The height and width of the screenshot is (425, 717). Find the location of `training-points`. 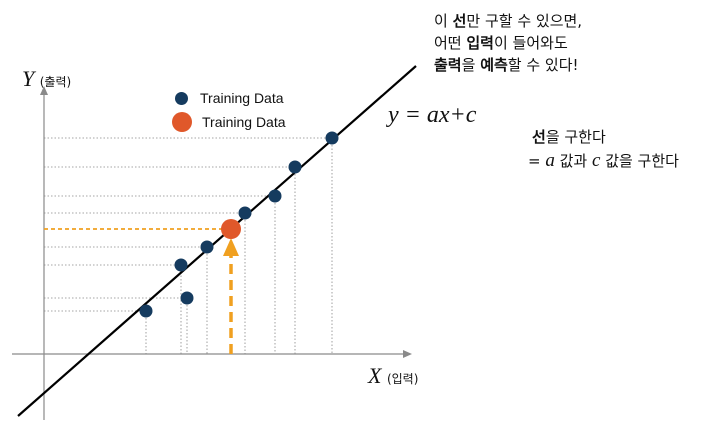

training-points is located at coordinates (239, 224).